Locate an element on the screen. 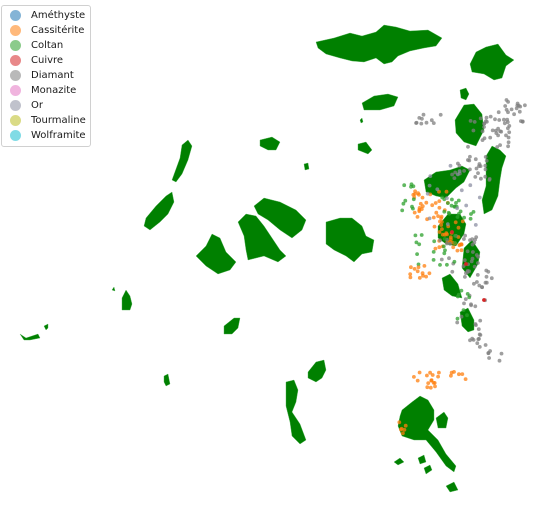 The width and height of the screenshot is (543, 514). legend-marker-cassiterite is located at coordinates (15, 30).